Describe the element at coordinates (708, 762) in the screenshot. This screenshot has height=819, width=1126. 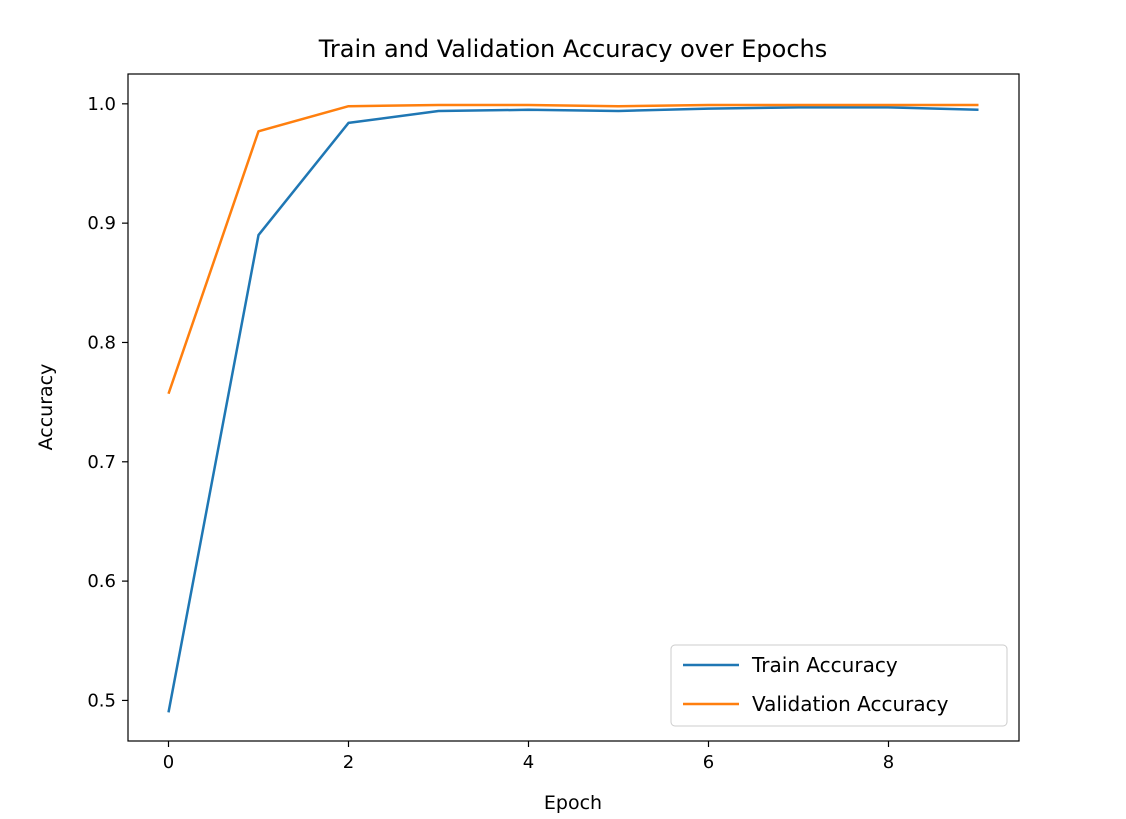
I see `x-tick-label: 6` at that location.